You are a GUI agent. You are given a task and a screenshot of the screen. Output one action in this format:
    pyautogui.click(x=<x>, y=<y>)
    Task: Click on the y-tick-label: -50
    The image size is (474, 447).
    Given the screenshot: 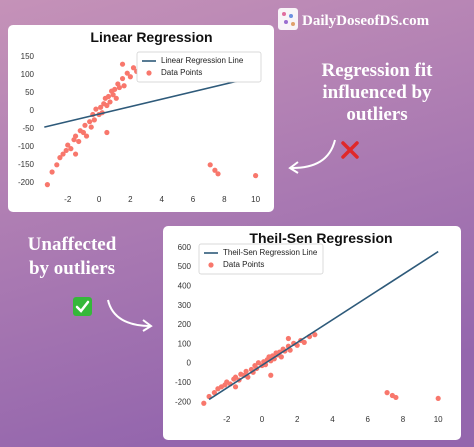 What is the action you would take?
    pyautogui.click(x=28, y=128)
    